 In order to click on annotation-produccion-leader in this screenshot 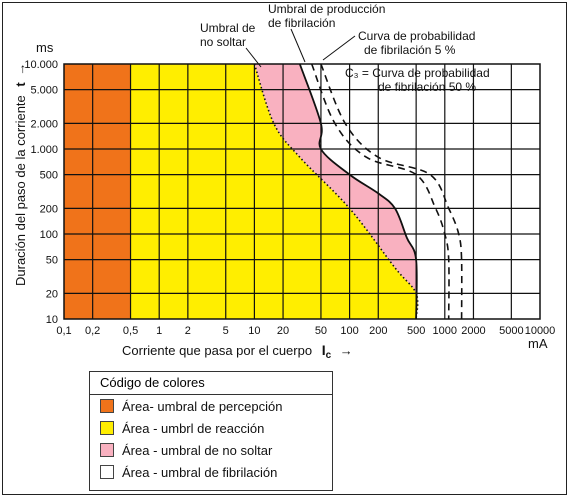, I will do `click(298, 45)`.